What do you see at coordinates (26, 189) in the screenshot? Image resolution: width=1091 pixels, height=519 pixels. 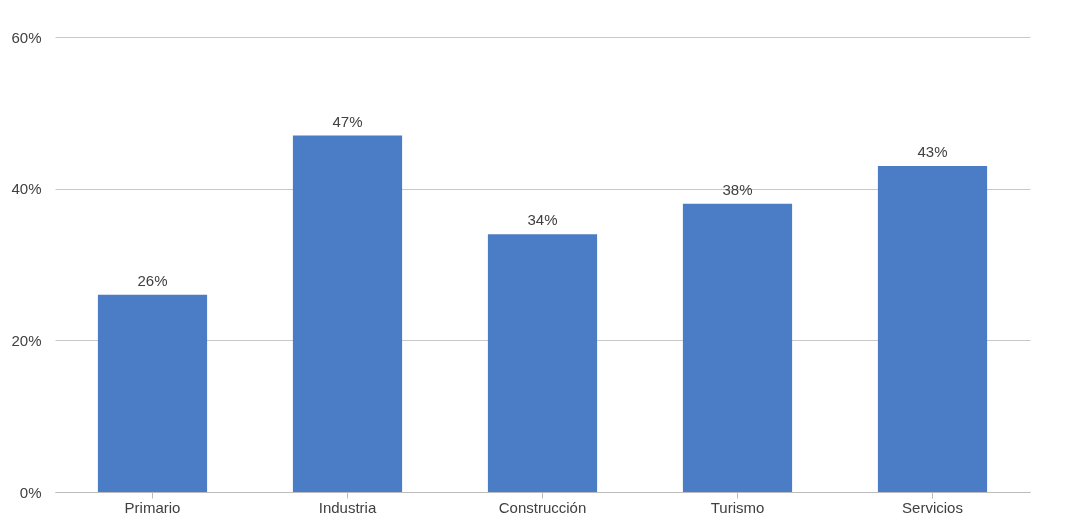 I see `y-tick-label: 40%` at bounding box center [26, 189].